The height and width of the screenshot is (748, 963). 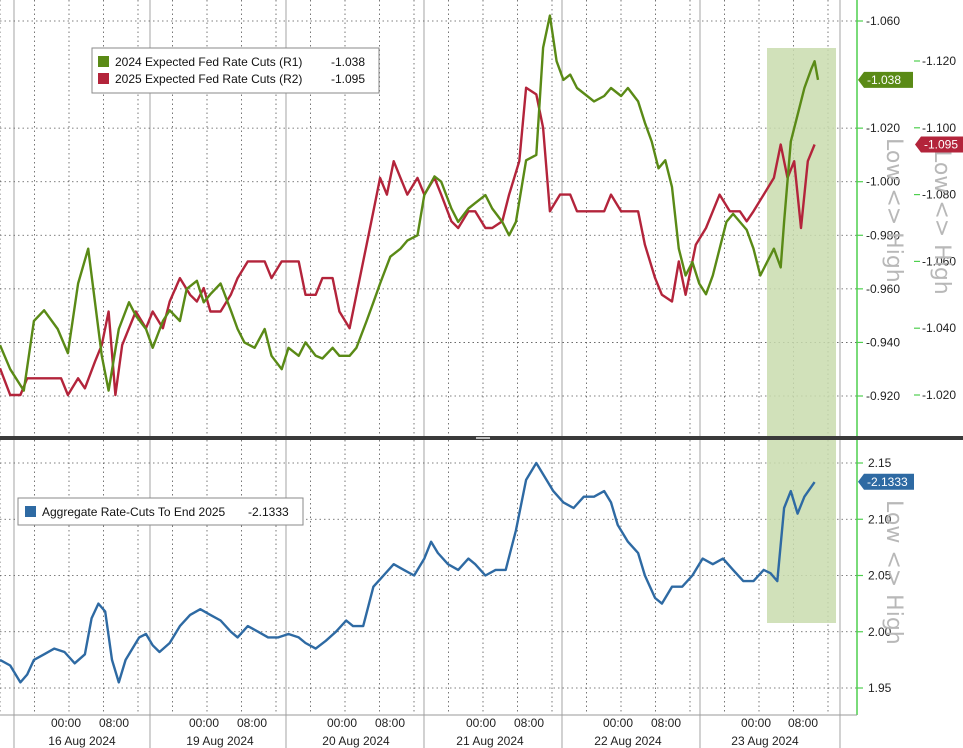 I want to click on right-axis-label-r2: Low <> High, so click(x=941, y=222).